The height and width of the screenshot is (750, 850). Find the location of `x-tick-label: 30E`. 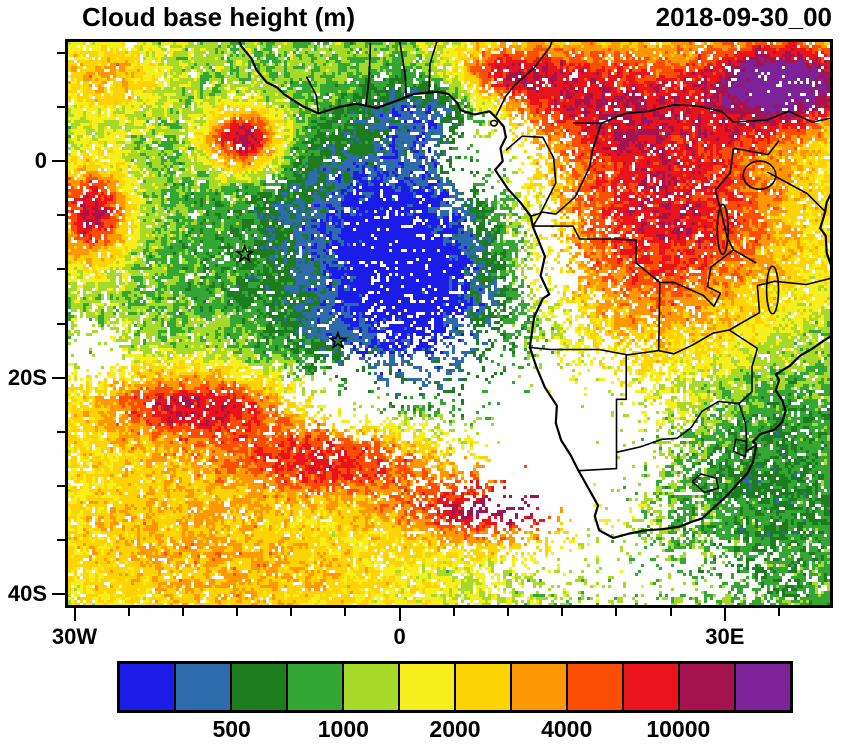

x-tick-label: 30E is located at coordinates (725, 636).